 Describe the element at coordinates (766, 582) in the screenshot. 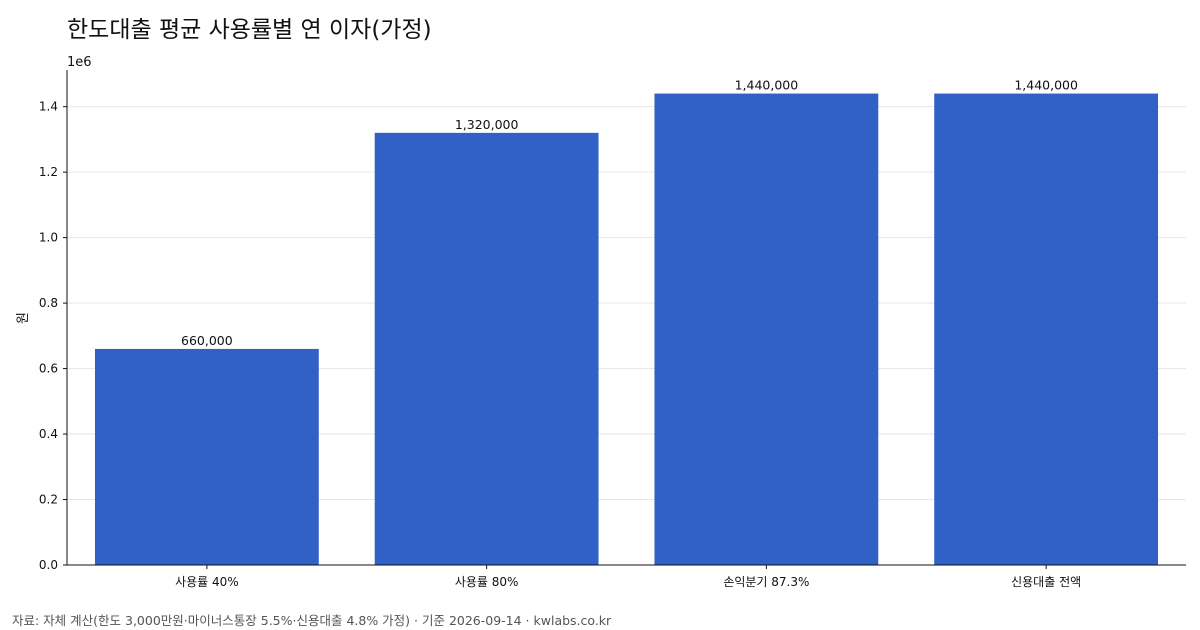

I see `x-tick-label: 손익분기 87.3%` at that location.